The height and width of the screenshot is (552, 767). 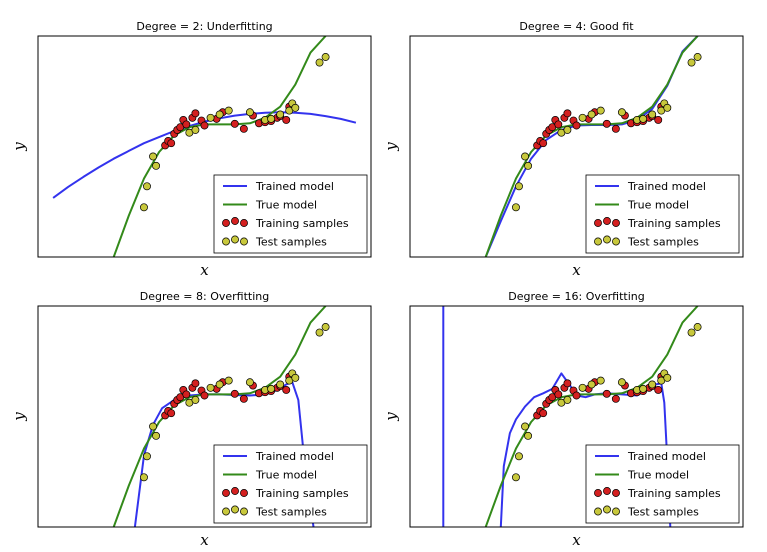 I want to click on chart-title: Degree = 2: Underfitting, so click(x=204, y=26).